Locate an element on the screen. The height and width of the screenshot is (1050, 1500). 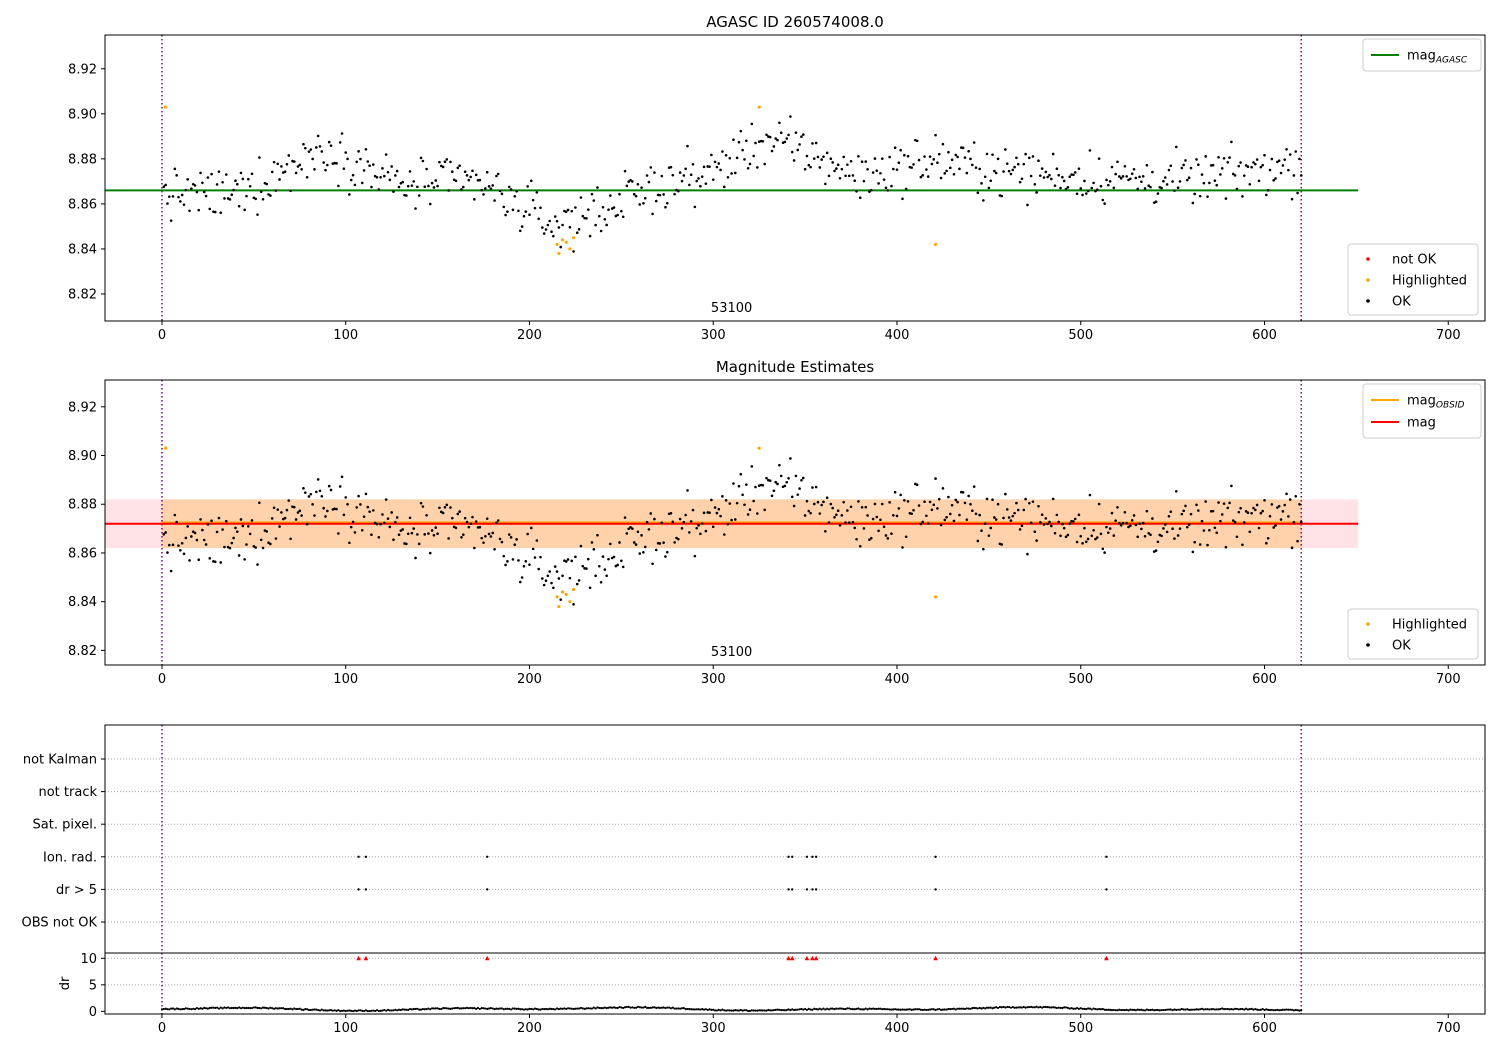
dr-clipped-marker is located at coordinates (366, 958).